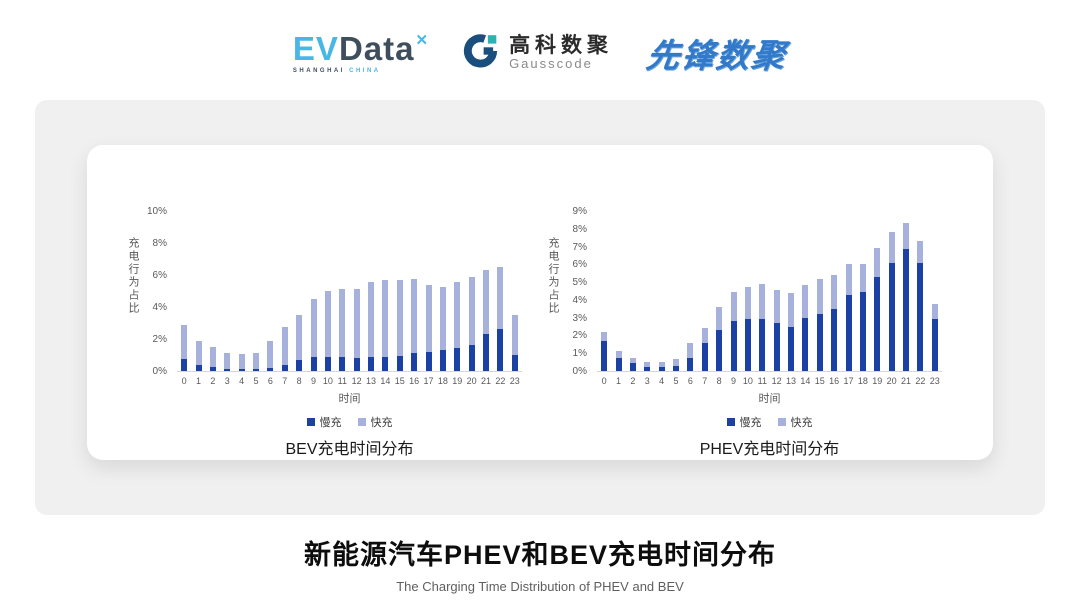 The width and height of the screenshot is (1080, 608). I want to click on x-tick-label: 22, so click(500, 381).